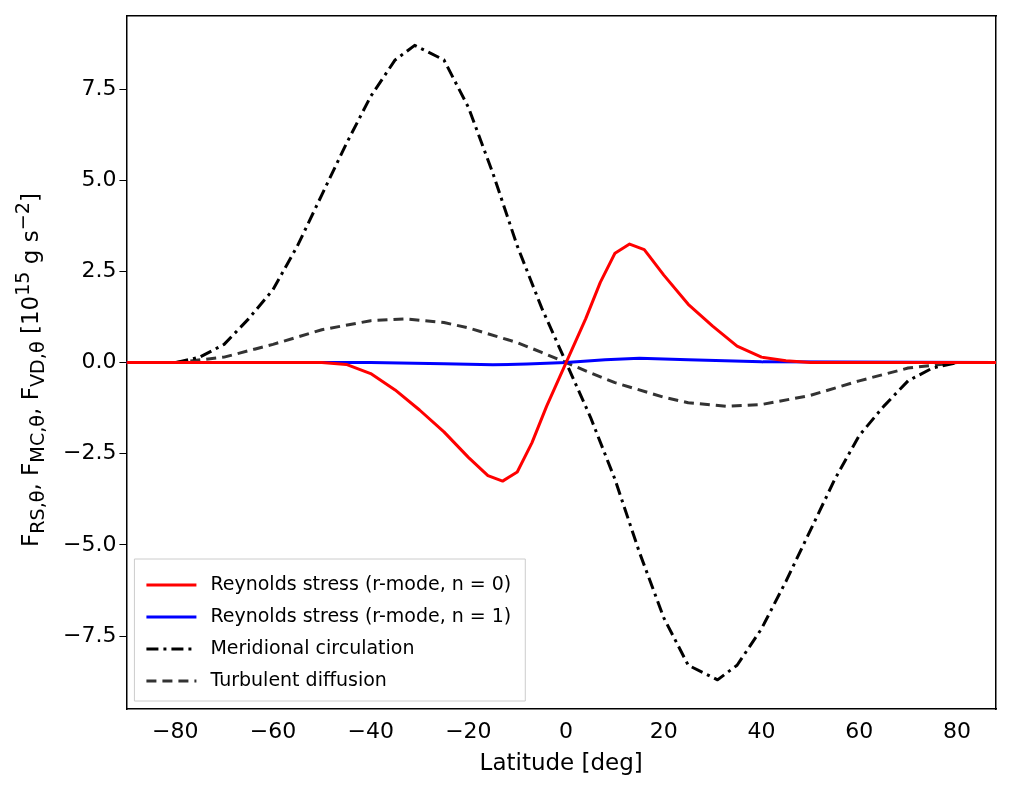  What do you see at coordinates (175, 730) in the screenshot?
I see `x-tick-label: −80` at bounding box center [175, 730].